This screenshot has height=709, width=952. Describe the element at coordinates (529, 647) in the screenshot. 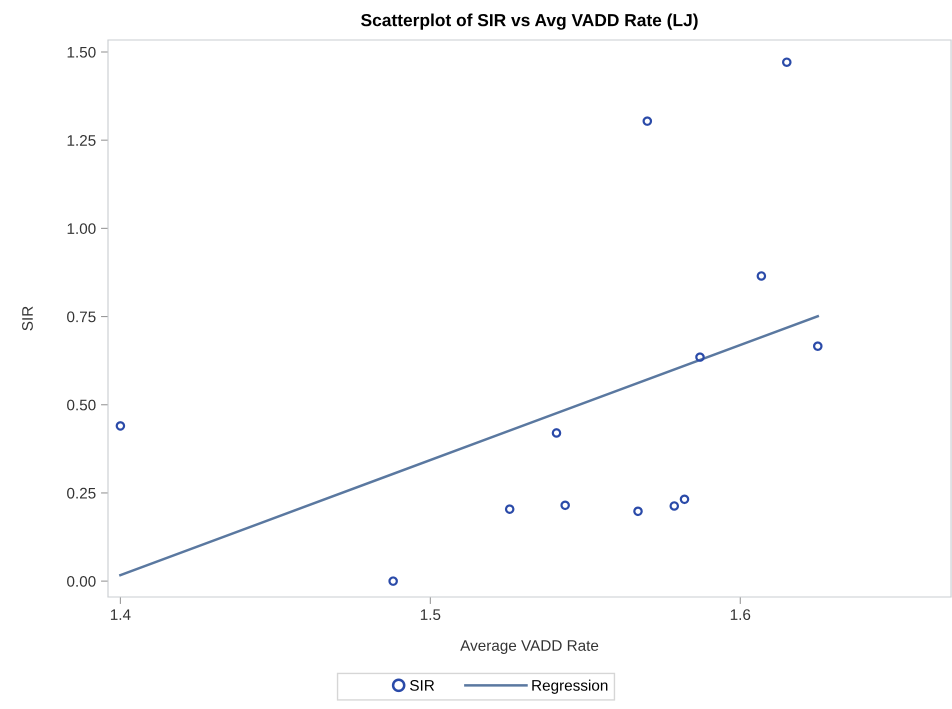

I see `x-axis-title: Average VADD Rate` at that location.